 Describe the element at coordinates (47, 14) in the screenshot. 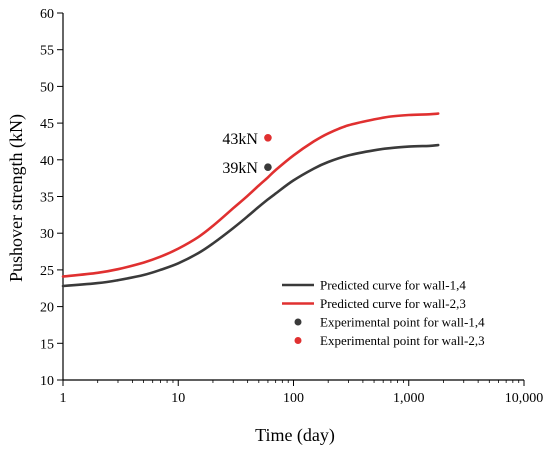

I see `y-tick-label: 60` at that location.